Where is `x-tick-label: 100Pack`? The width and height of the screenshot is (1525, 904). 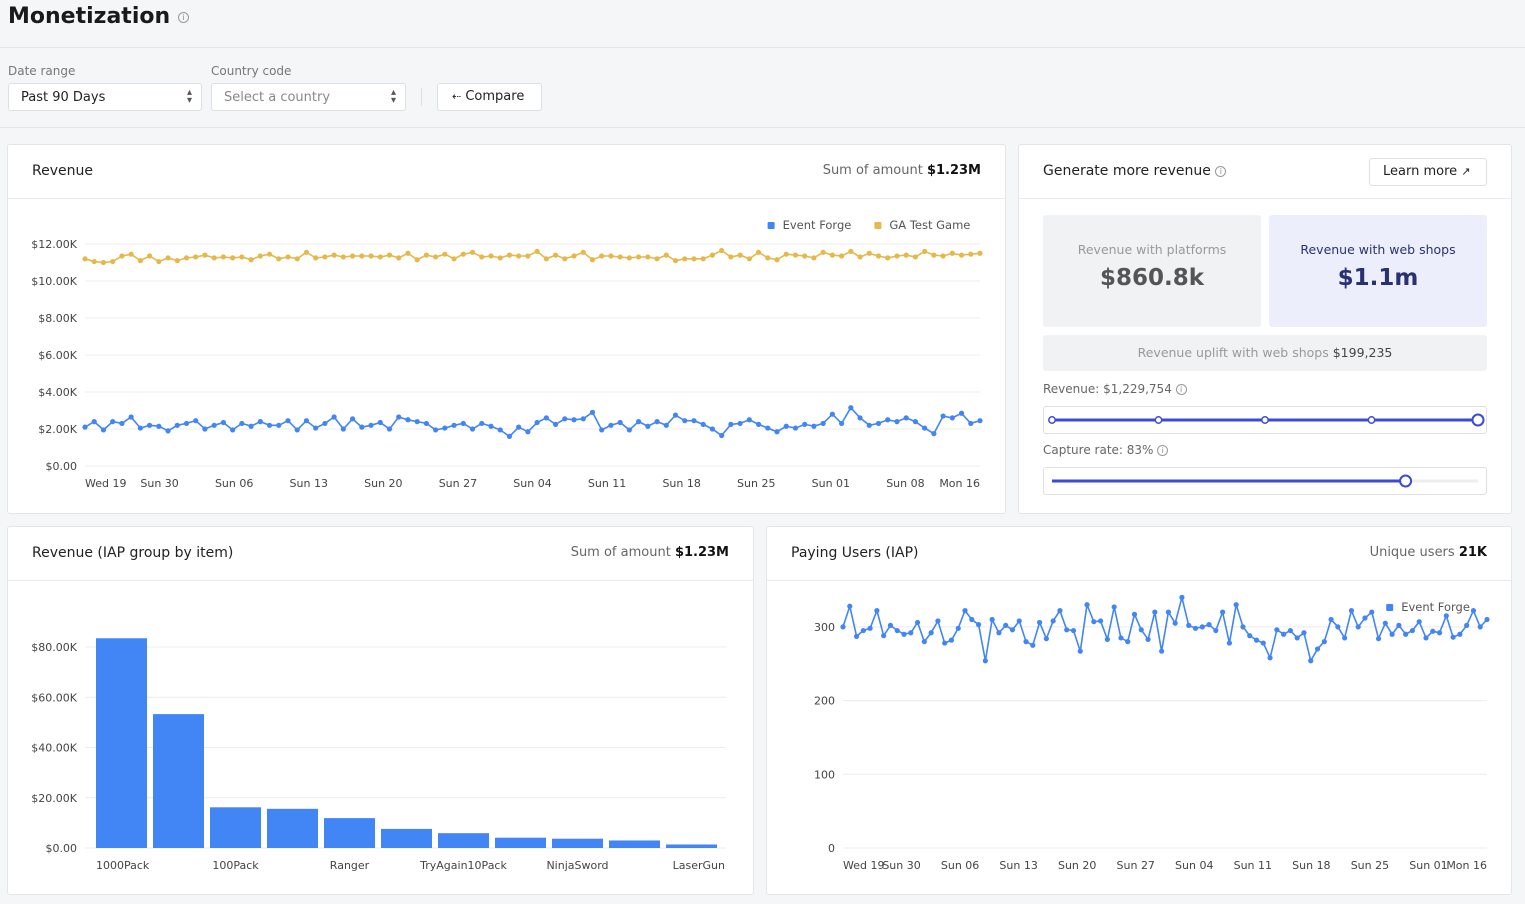 x-tick-label: 100Pack is located at coordinates (235, 865).